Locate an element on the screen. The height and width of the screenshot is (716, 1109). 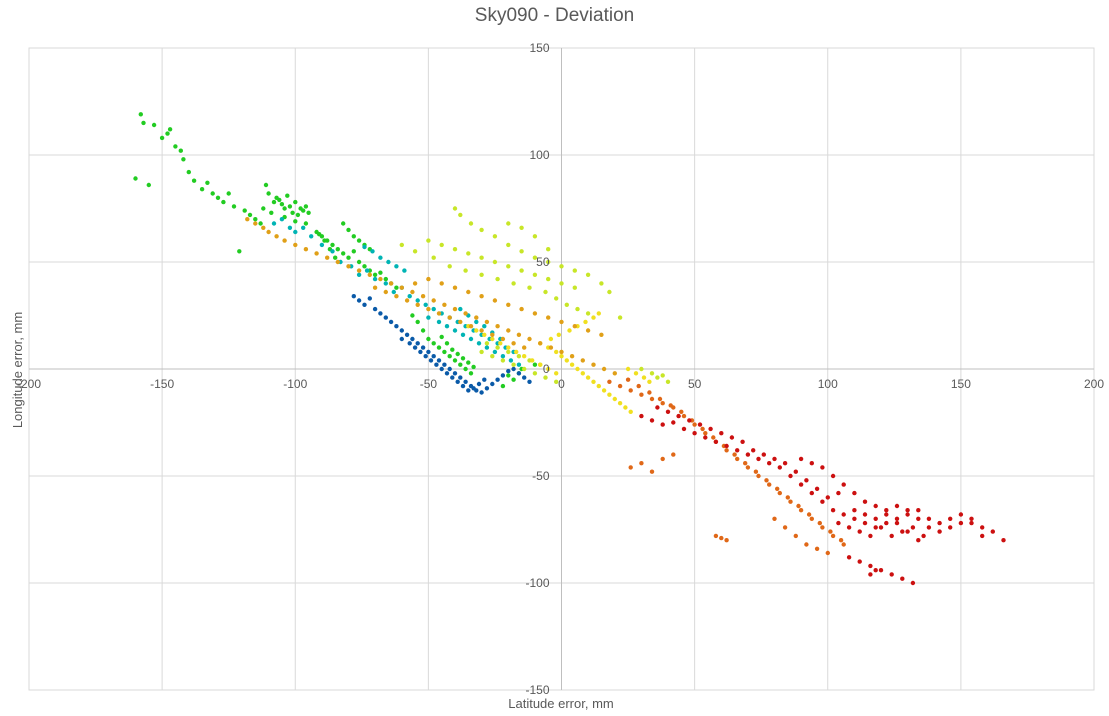
x-tick-label: -100 is located at coordinates (295, 384).